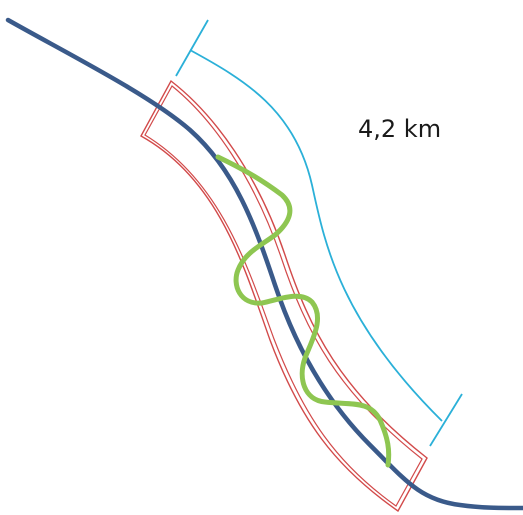 This screenshot has width=523, height=515. What do you see at coordinates (192, 48) in the screenshot?
I see `dimension-tick-top` at bounding box center [192, 48].